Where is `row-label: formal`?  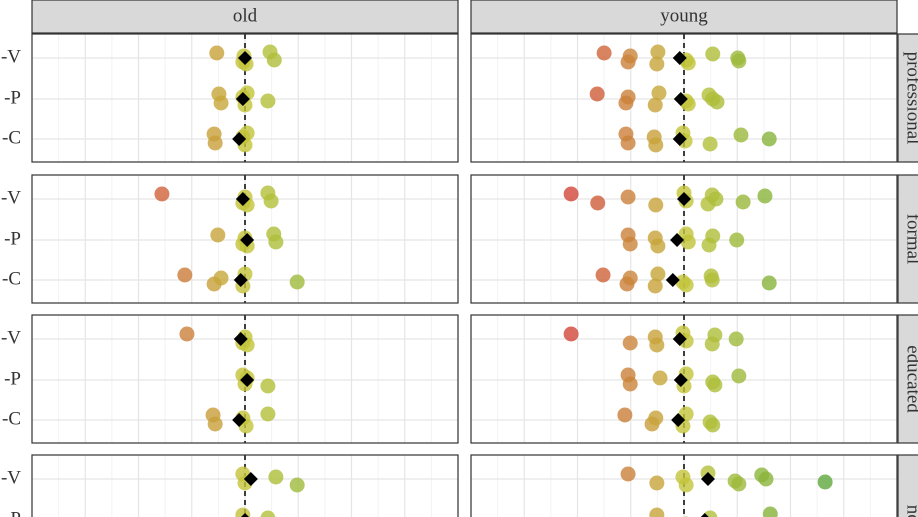
row-label: formal is located at coordinates (910, 239).